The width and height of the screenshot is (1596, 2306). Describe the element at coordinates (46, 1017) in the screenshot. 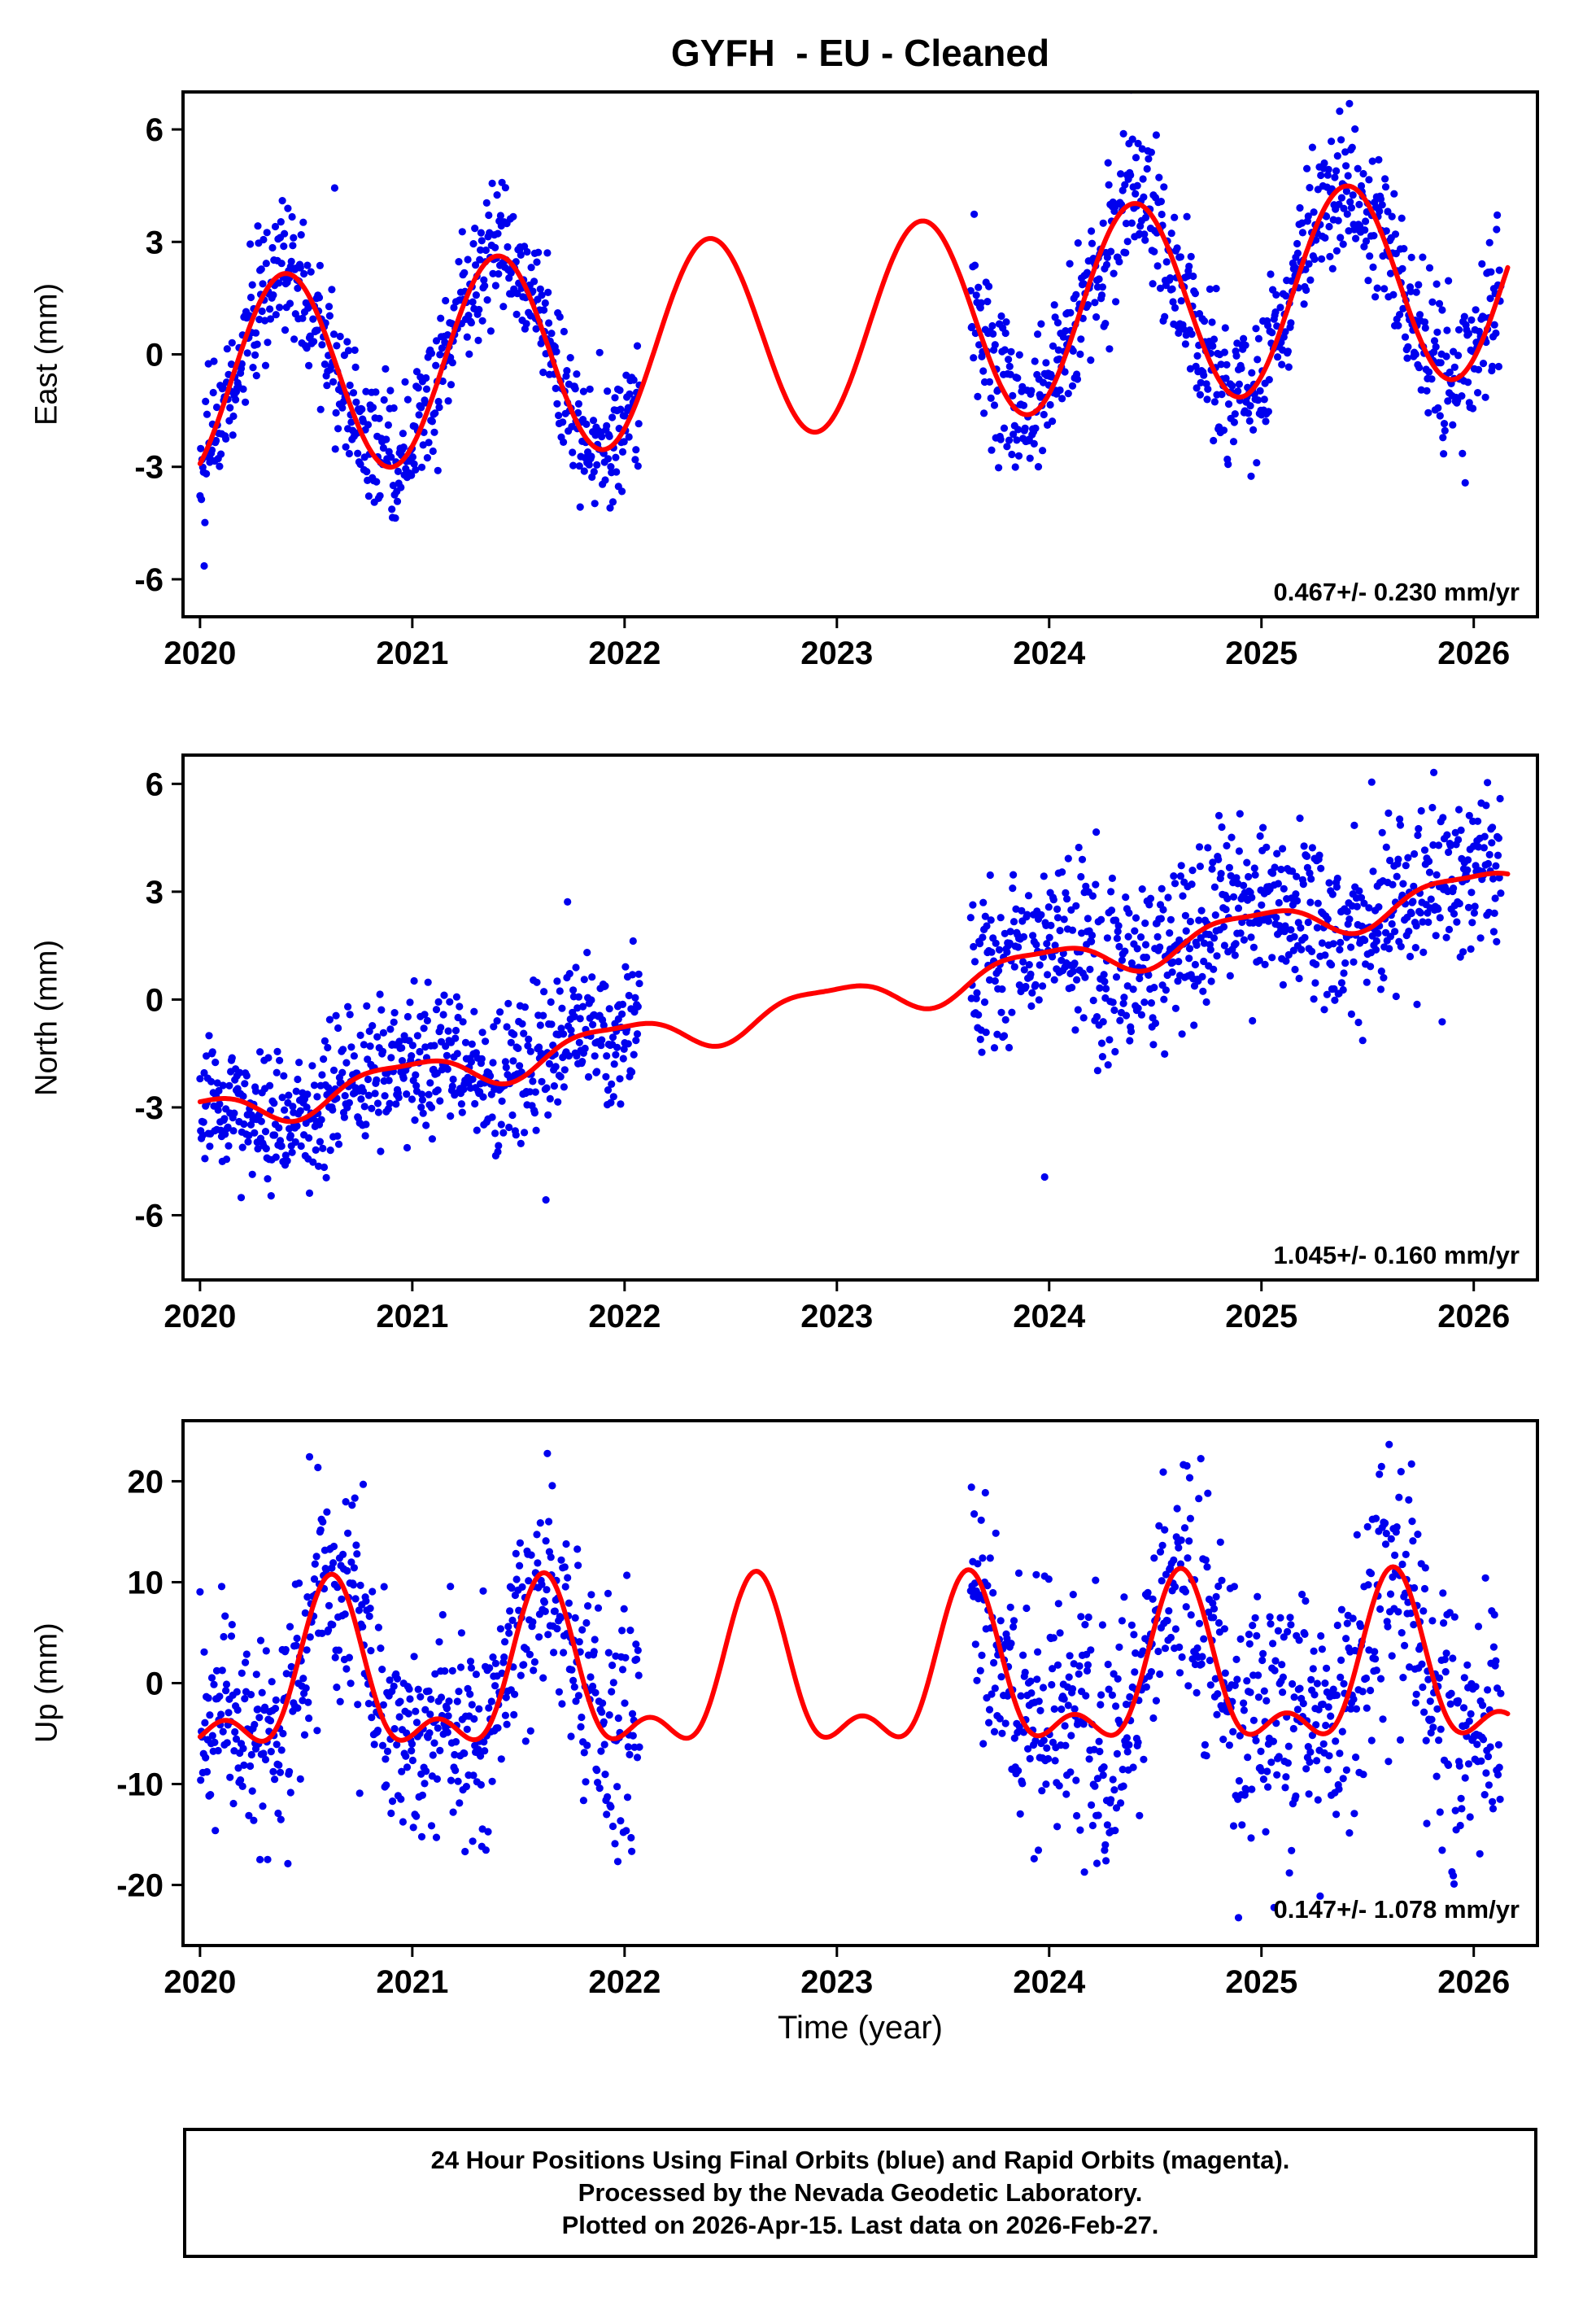

I see `y-axis-label-north: North (mm)` at that location.